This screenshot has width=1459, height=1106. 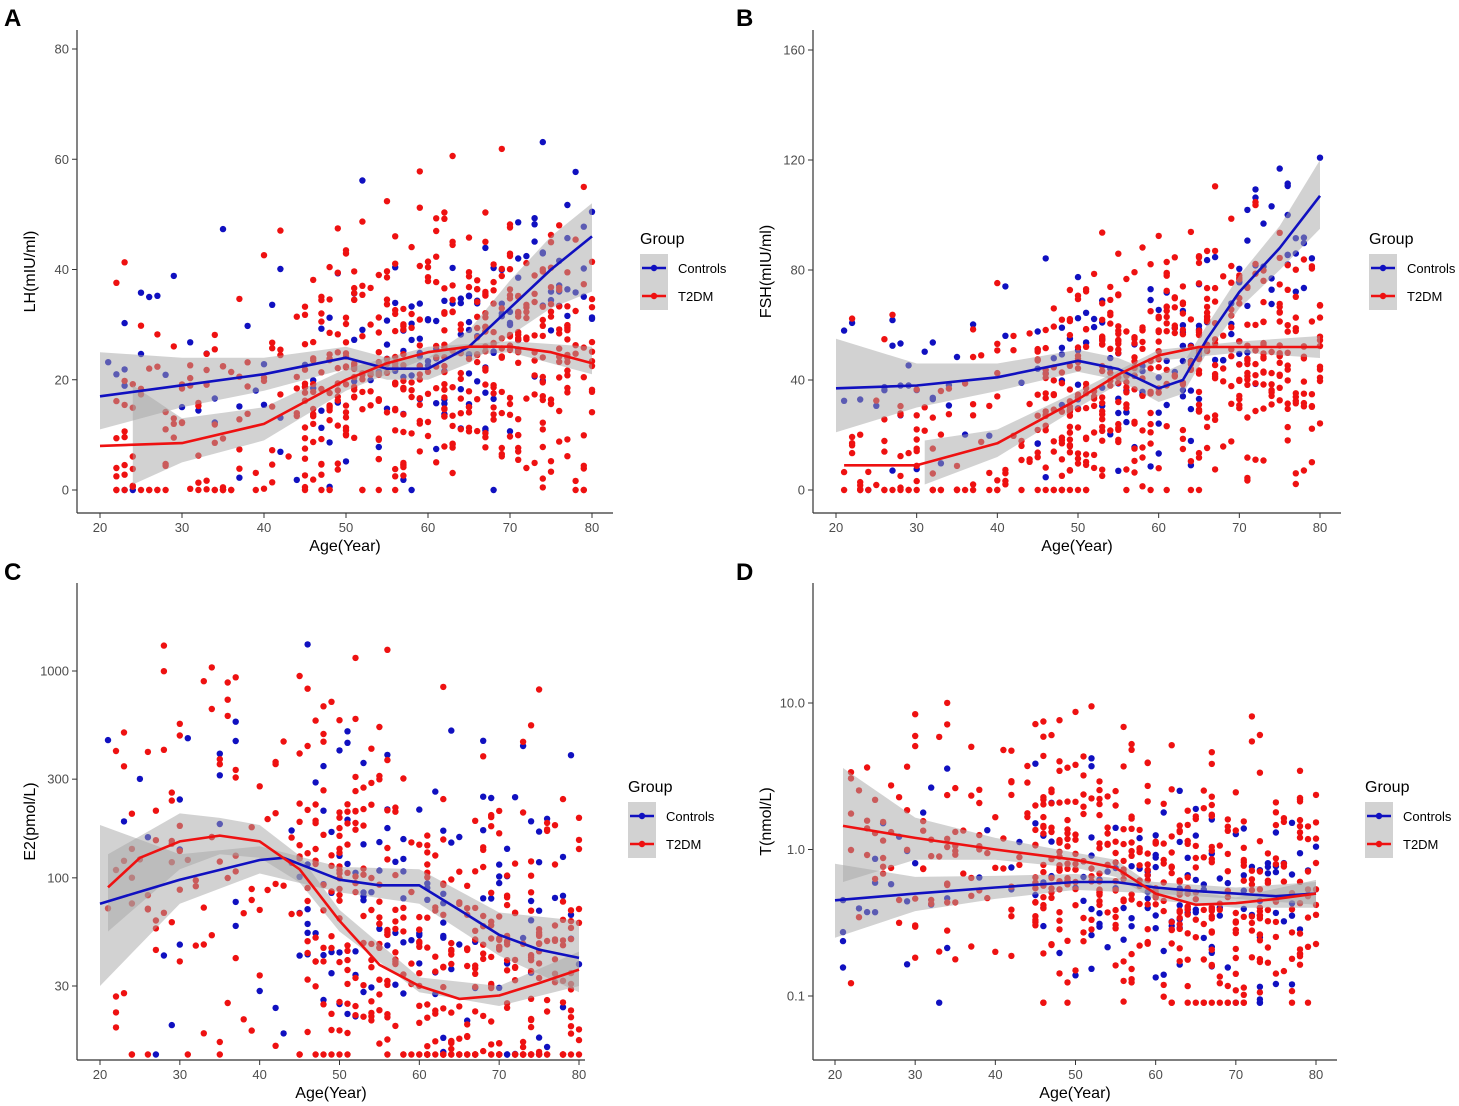 I want to click on y-tick-label: 80, so click(x=62, y=49).